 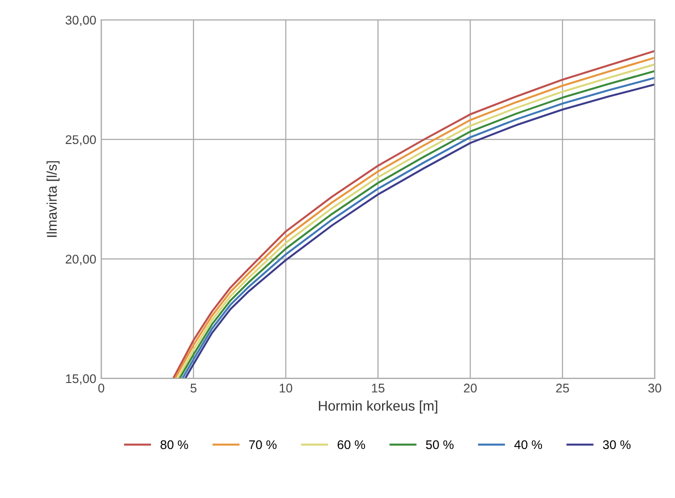 I want to click on x-tick-label: 10, so click(x=286, y=388).